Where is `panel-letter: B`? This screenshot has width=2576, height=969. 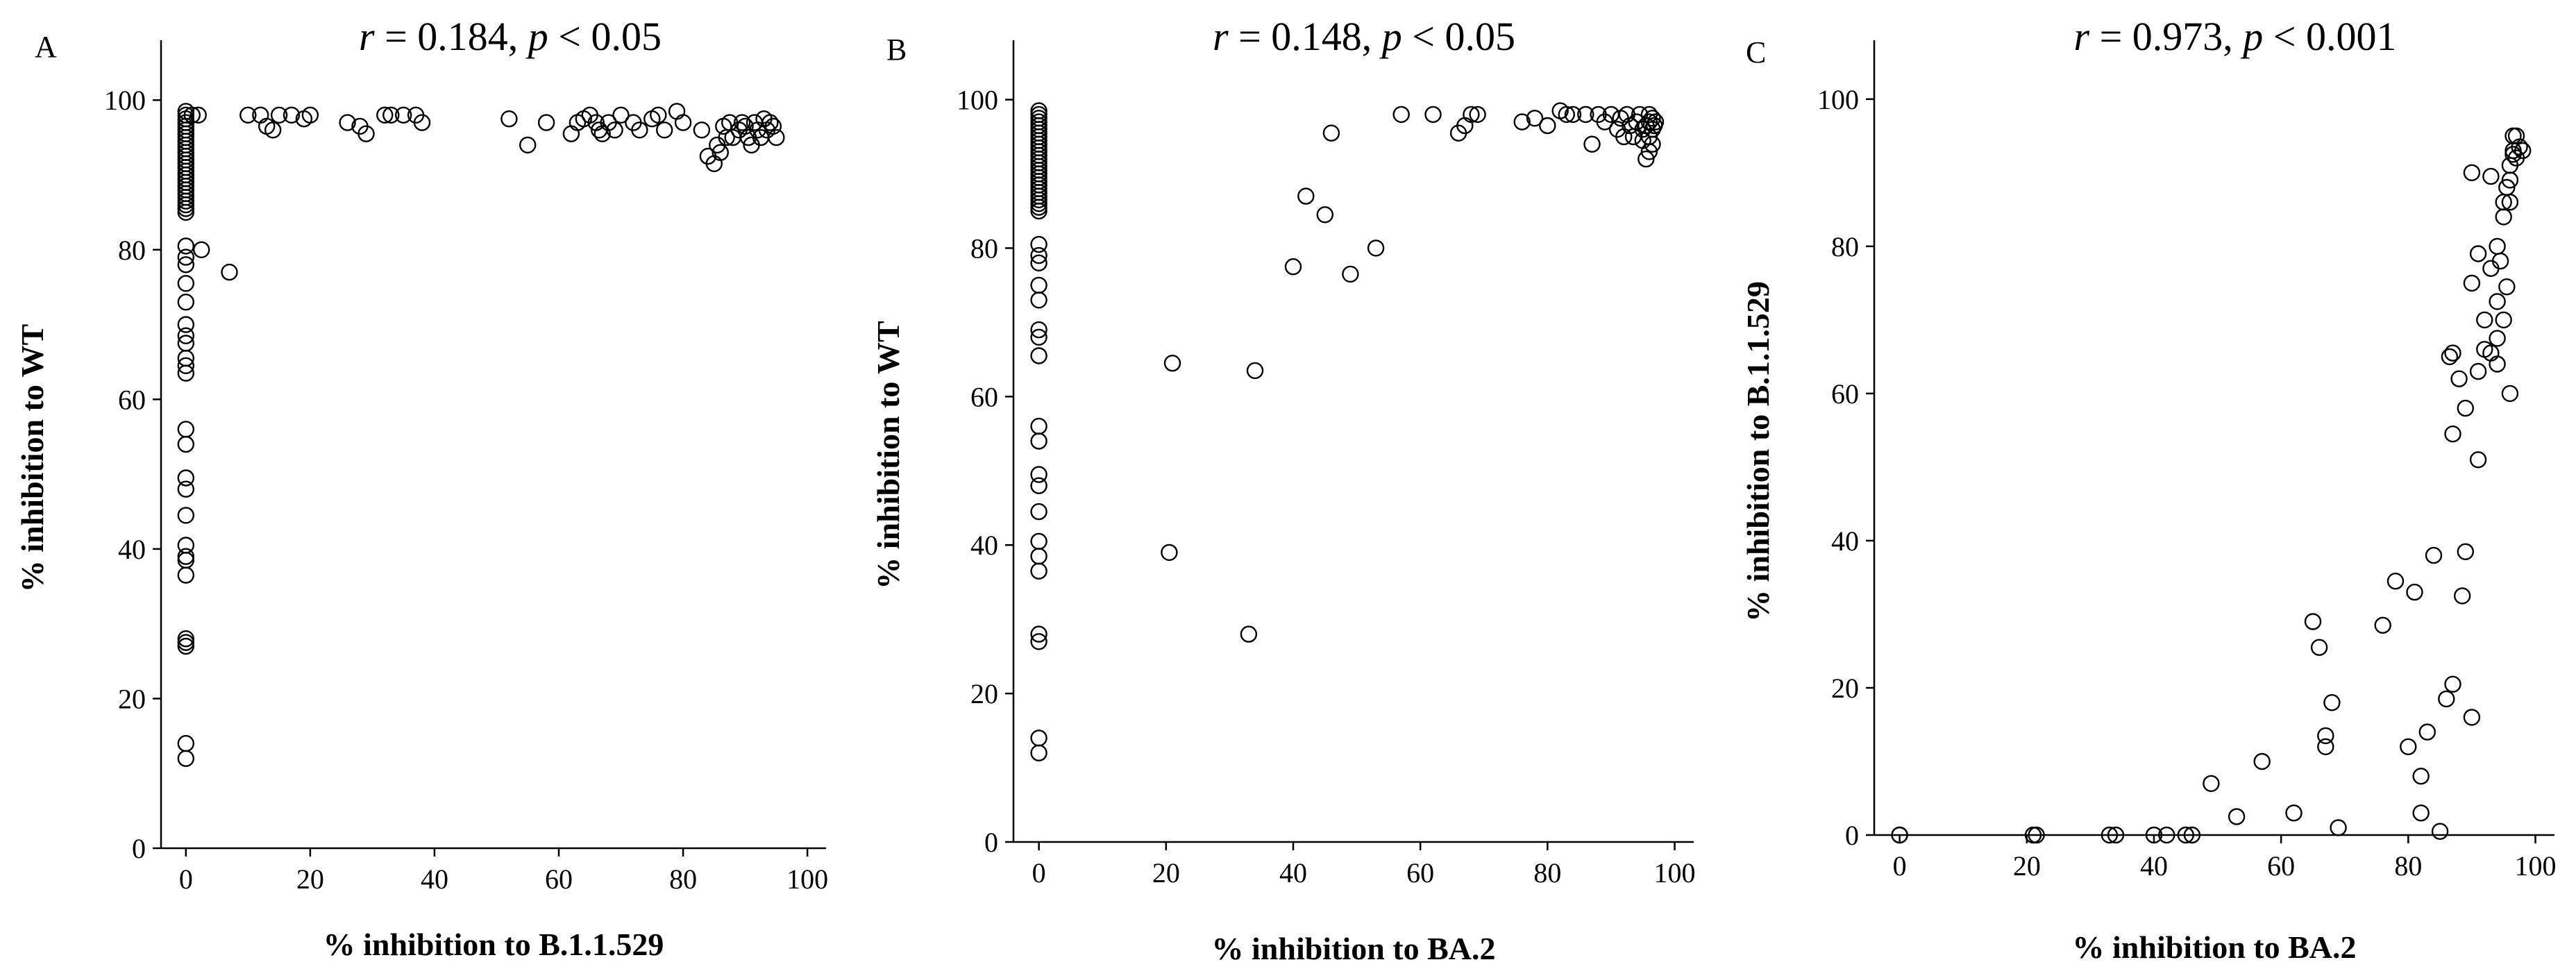
panel-letter: B is located at coordinates (896, 50).